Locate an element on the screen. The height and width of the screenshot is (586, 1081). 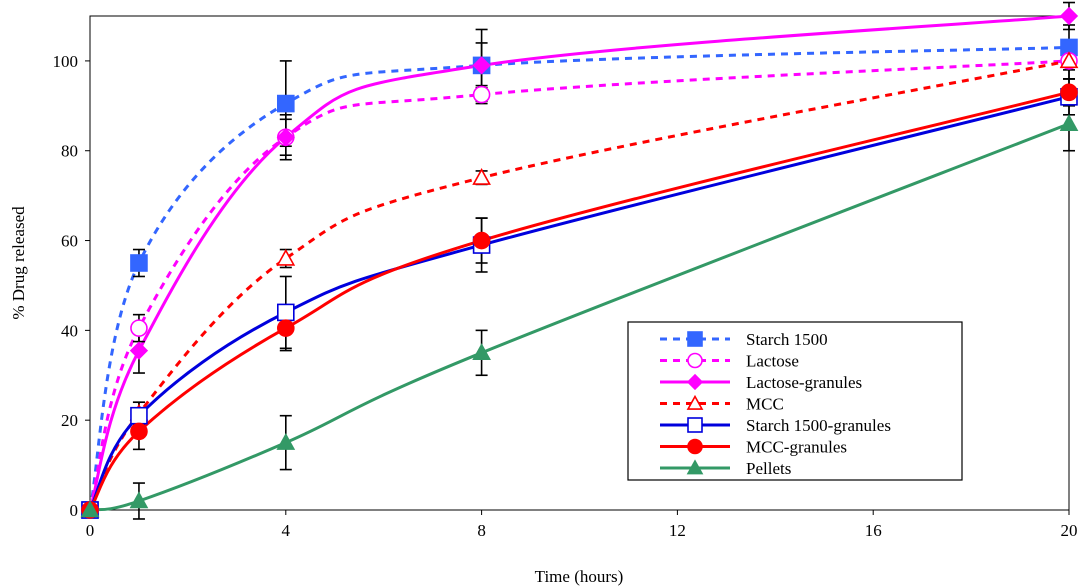
legend-label-starch-1500-granules: Starch 1500-granules is located at coordinates (818, 425).